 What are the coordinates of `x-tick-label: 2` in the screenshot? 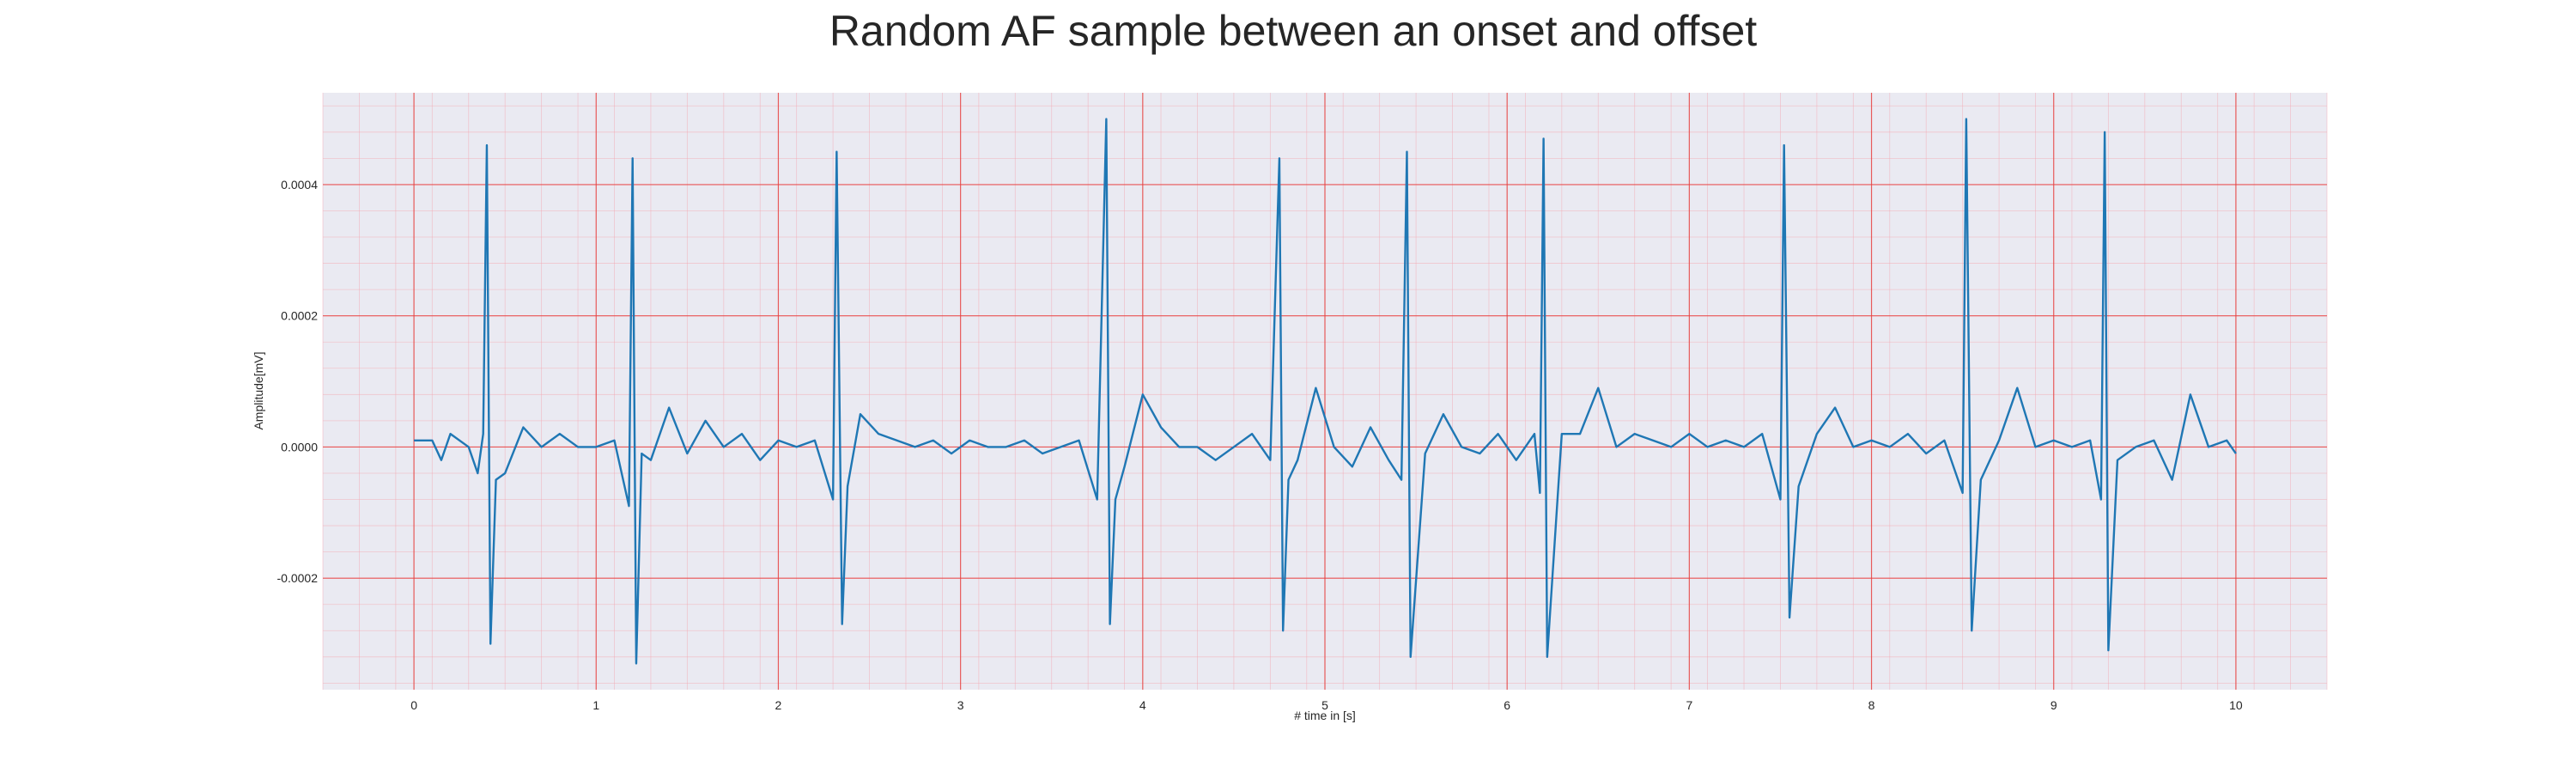 It's located at (779, 705).